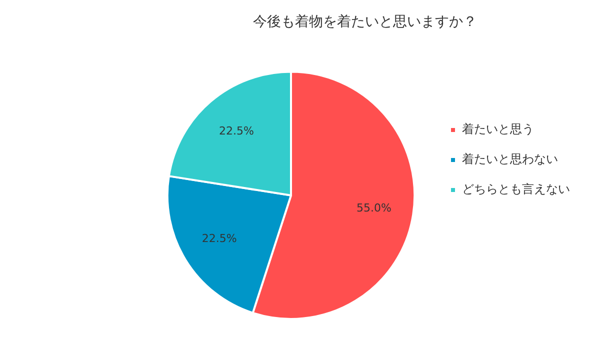  What do you see at coordinates (516, 189) in the screenshot?
I see `legend-label: どちらとも言えない` at bounding box center [516, 189].